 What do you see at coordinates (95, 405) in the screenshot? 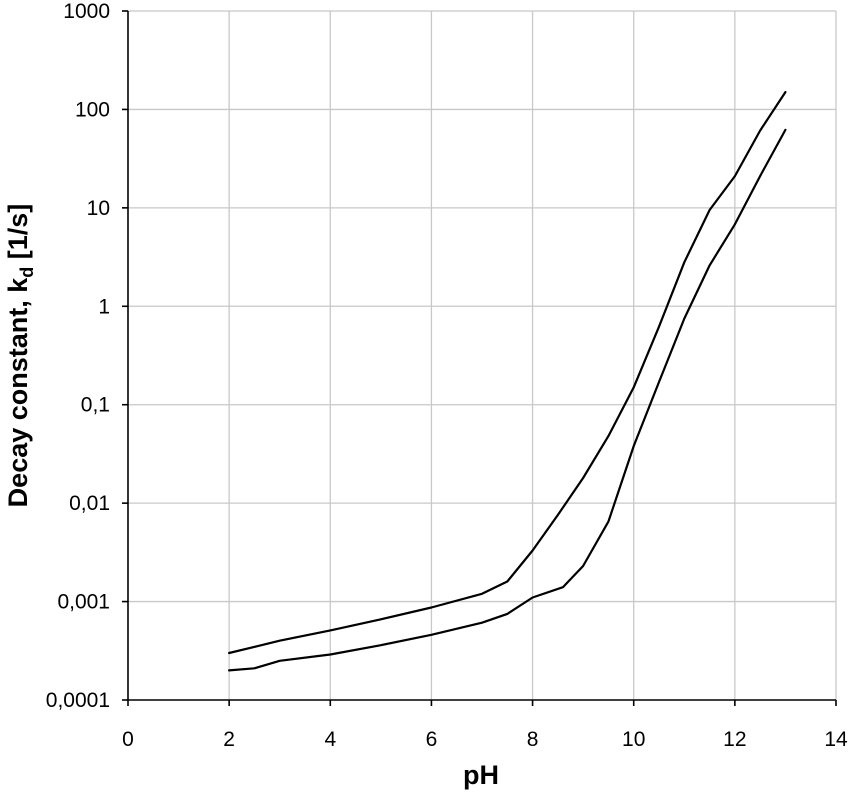
I see `y-tick-label: 0,1` at bounding box center [95, 405].